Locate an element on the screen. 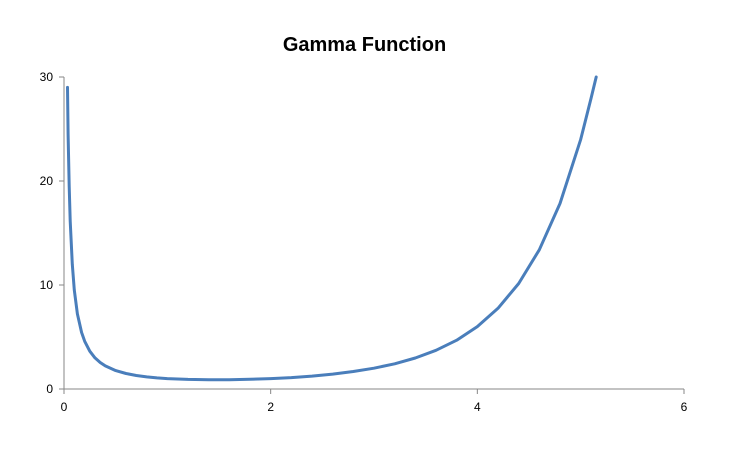  y-tick-label: 10 is located at coordinates (47, 285).